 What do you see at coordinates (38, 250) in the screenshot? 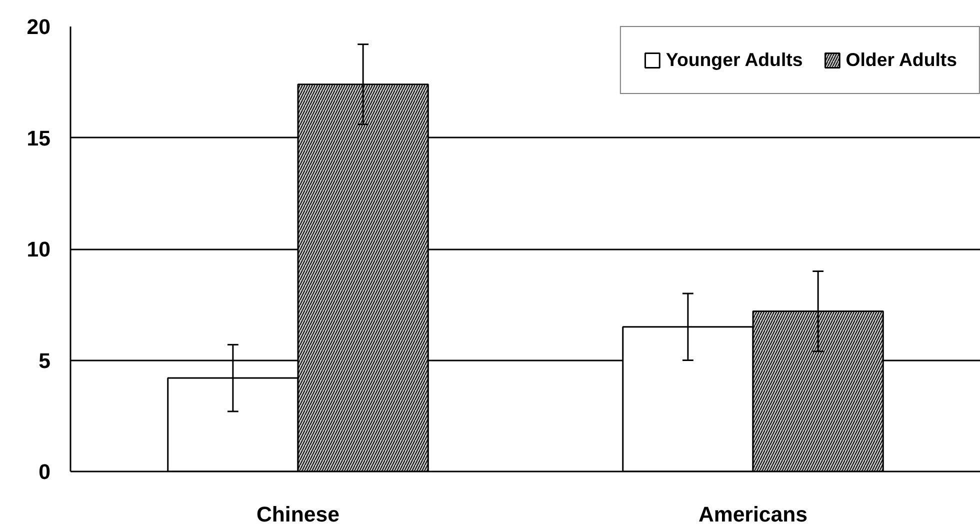
I see `y-tick-label: 10` at bounding box center [38, 250].